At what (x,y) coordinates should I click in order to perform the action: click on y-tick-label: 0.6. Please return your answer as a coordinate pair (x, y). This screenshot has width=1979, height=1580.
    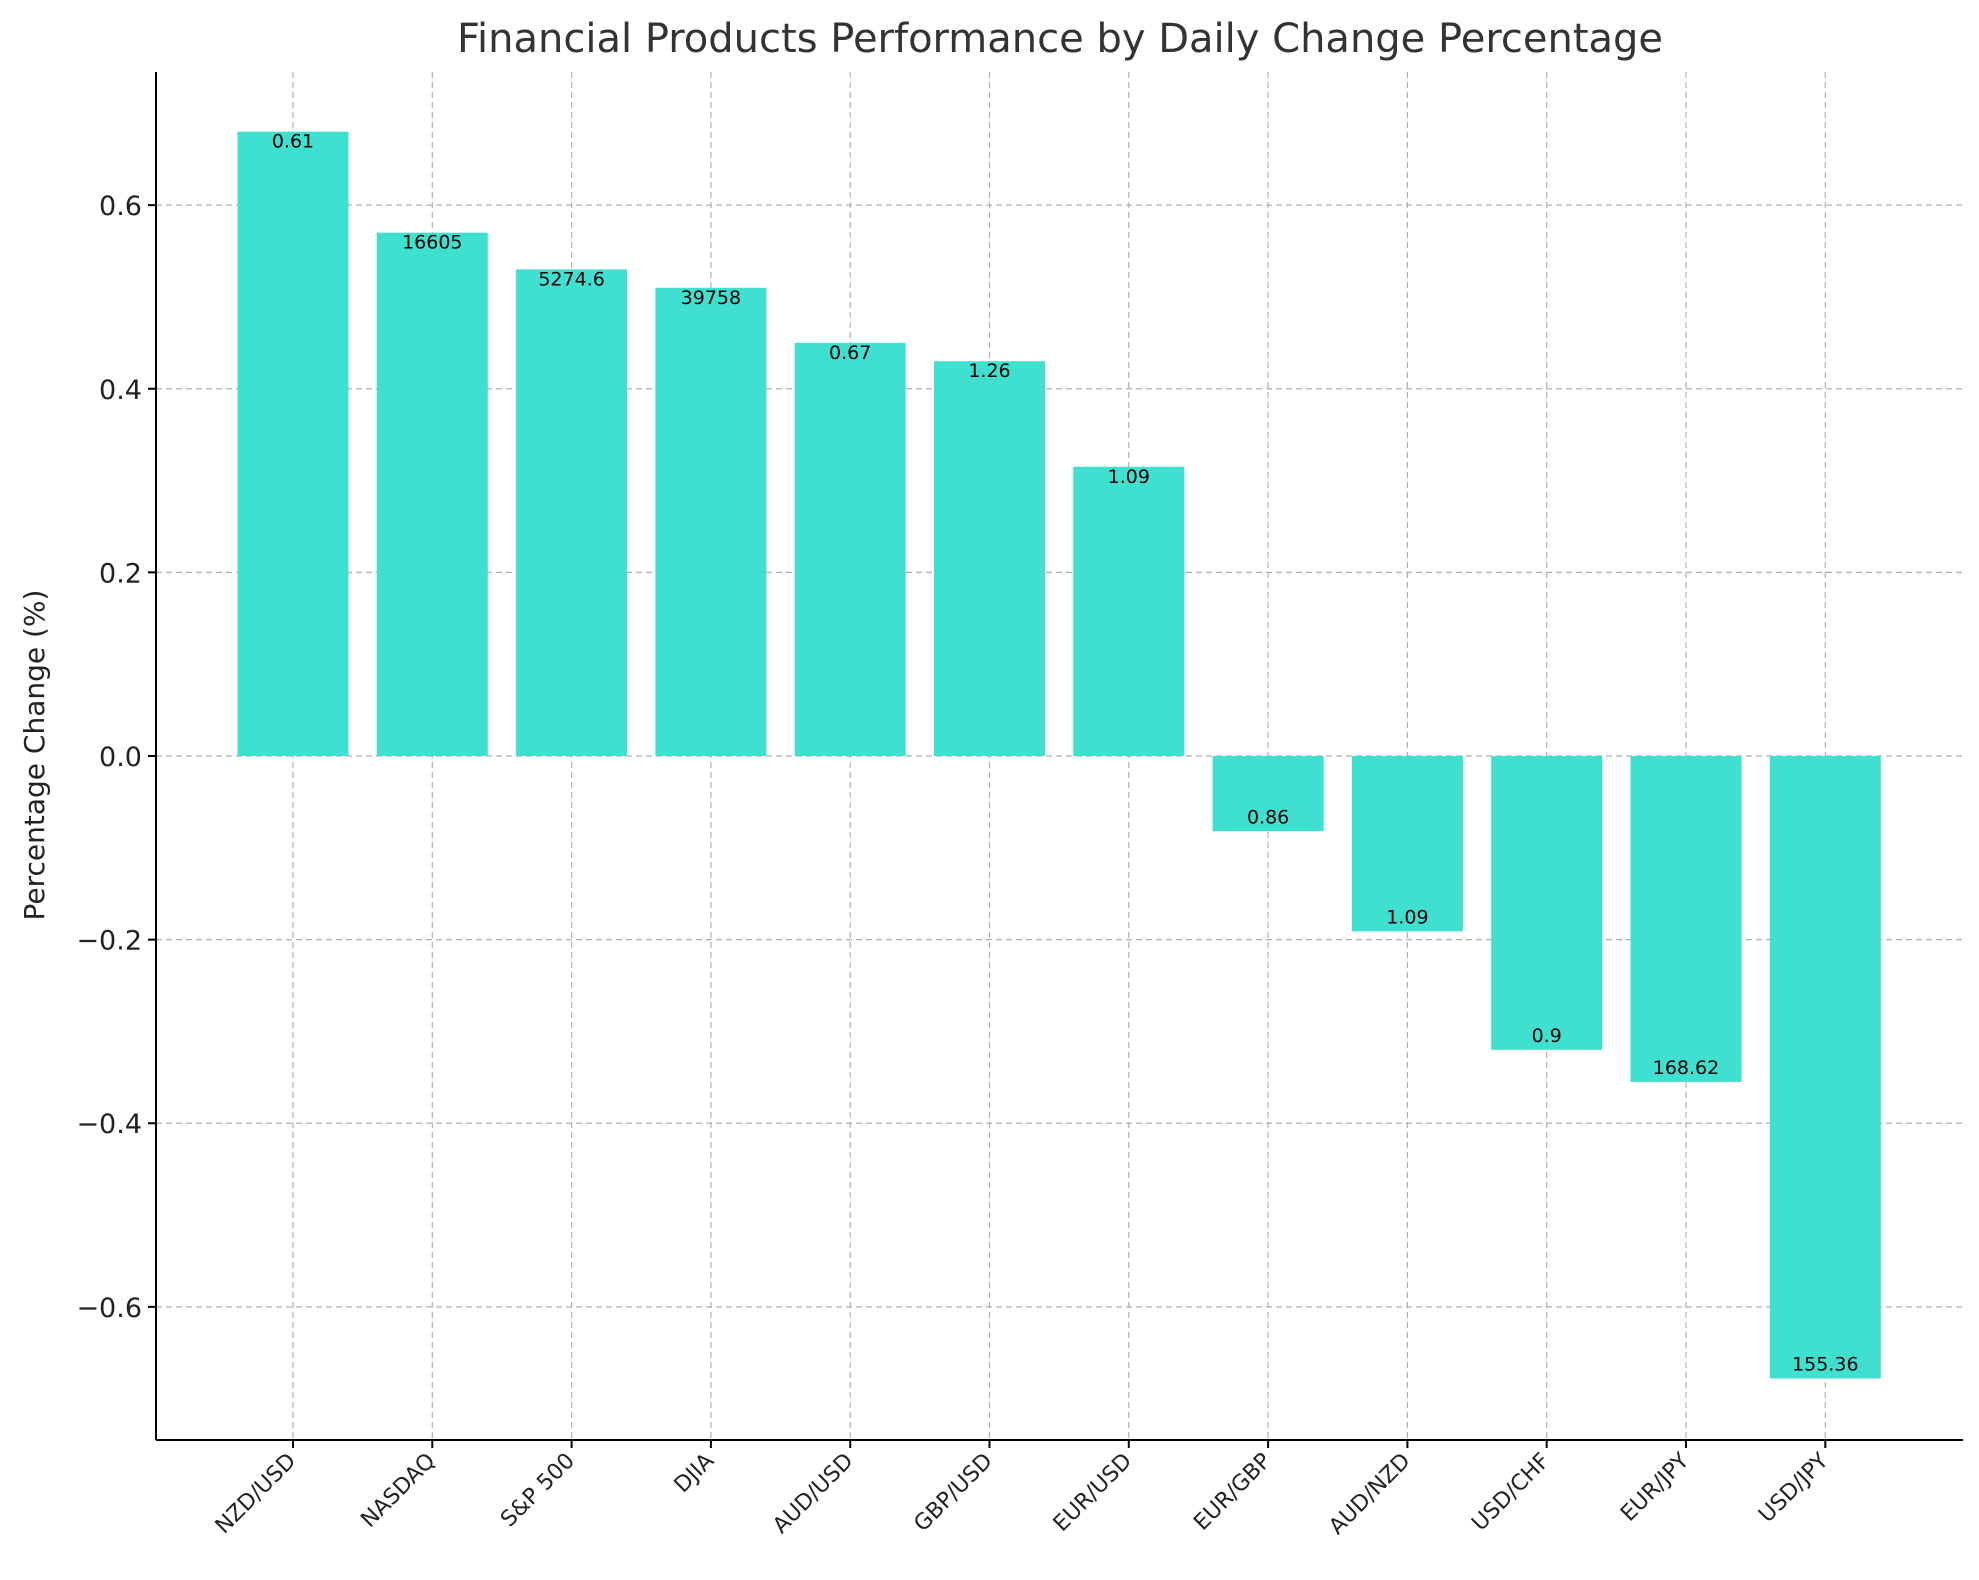
    Looking at the image, I should click on (120, 206).